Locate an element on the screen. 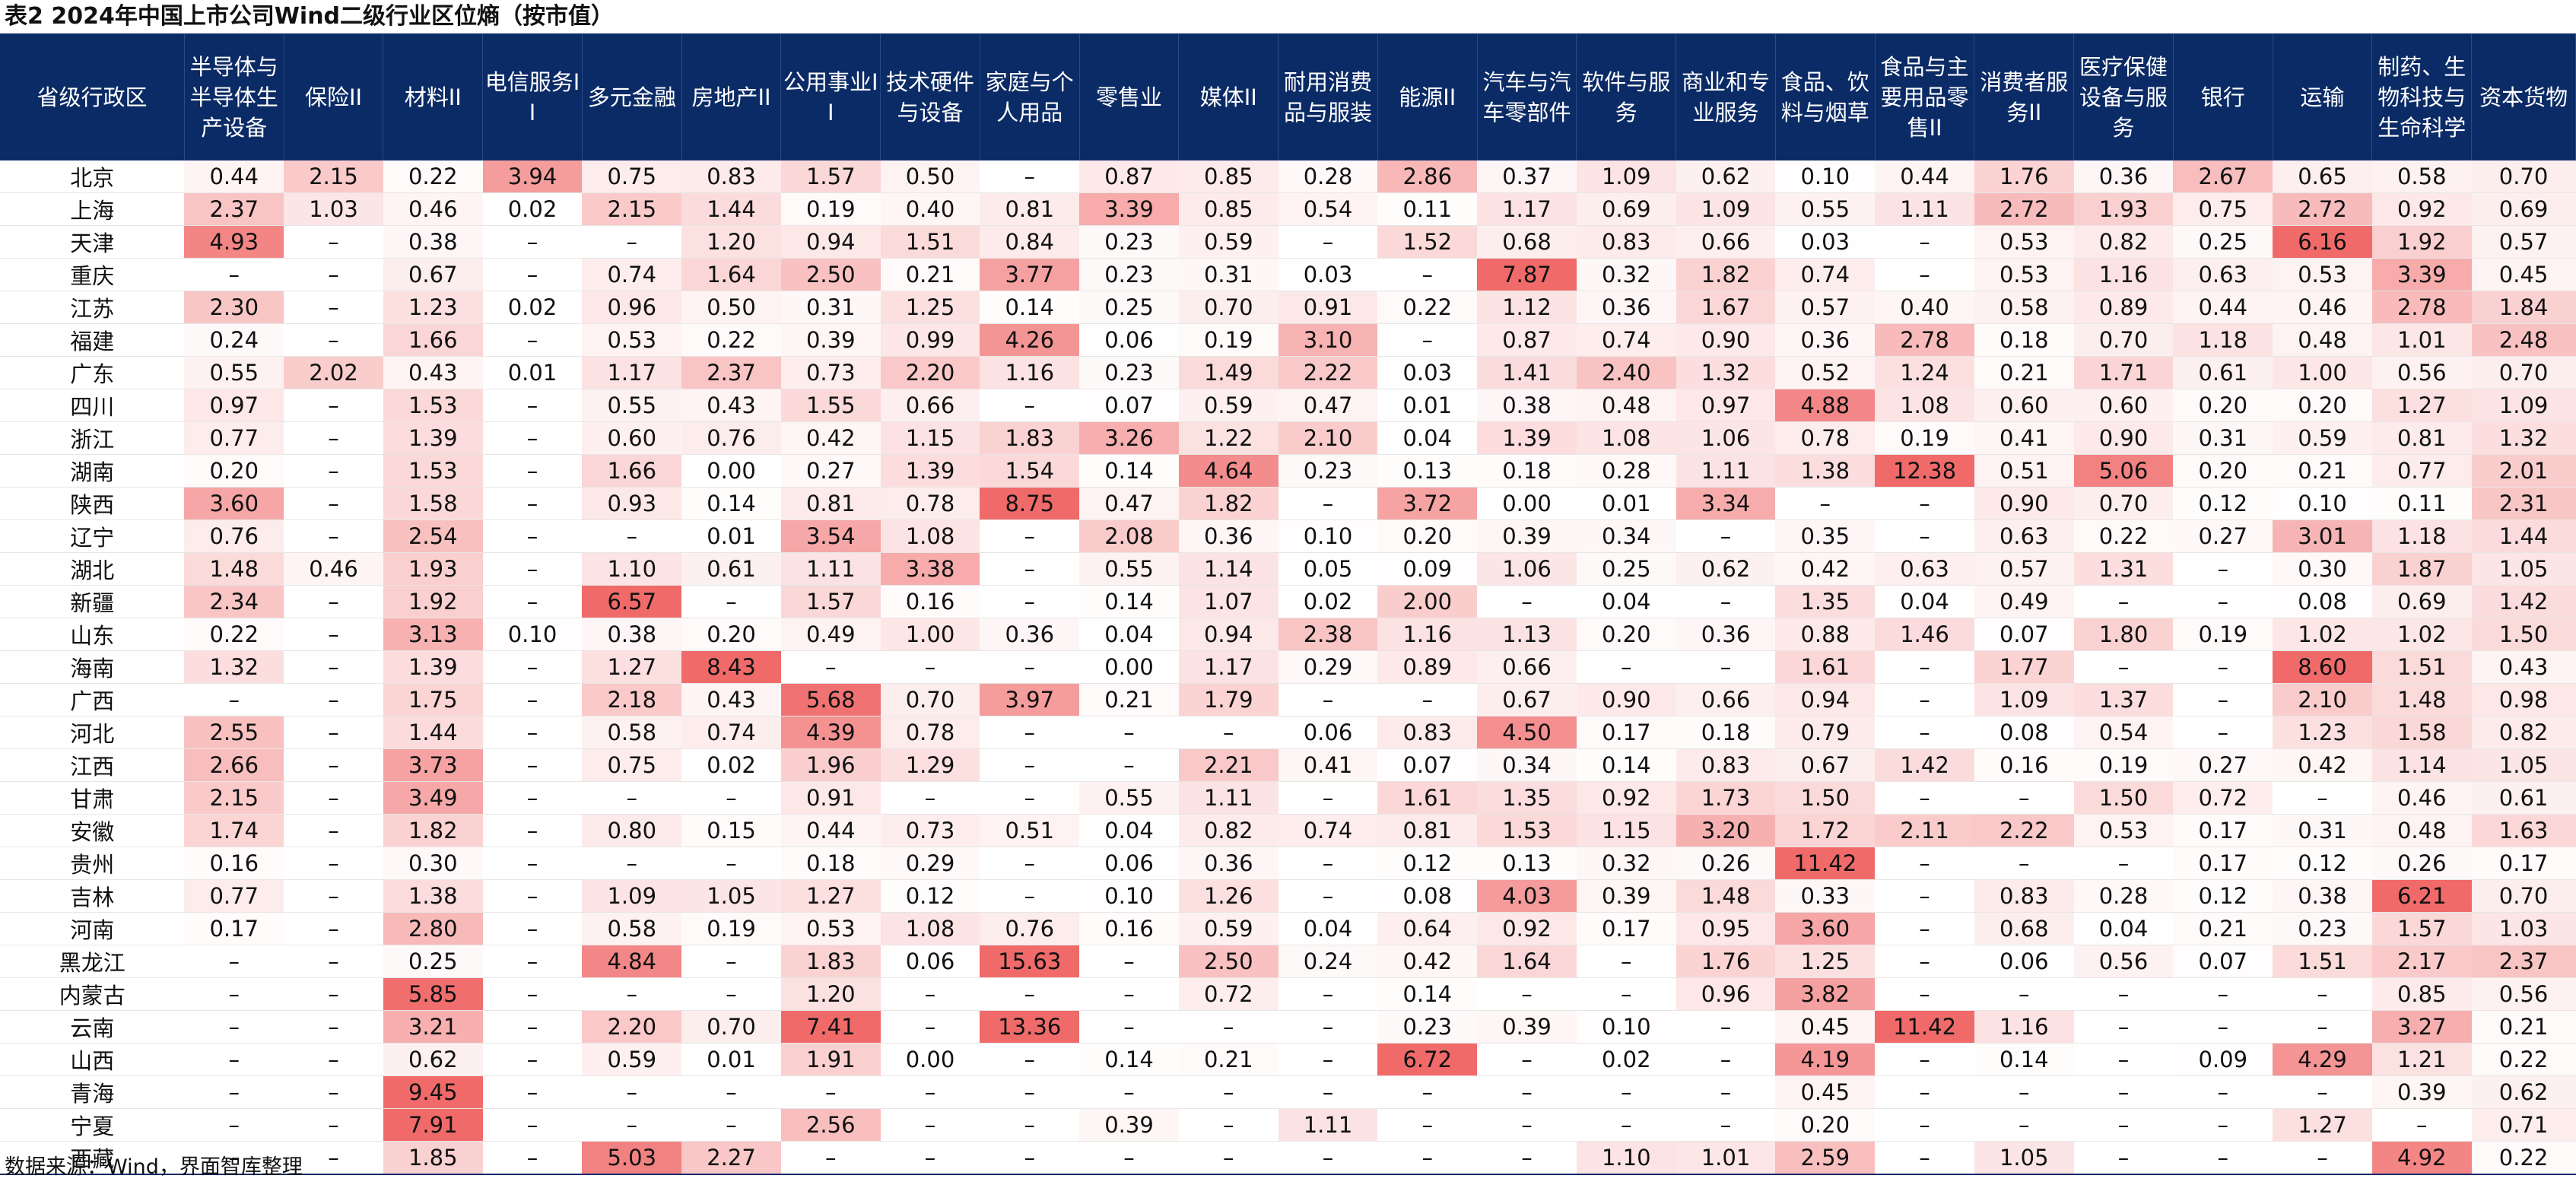 Image resolution: width=2576 pixels, height=1185 pixels. value-cell: 0.62 is located at coordinates (2523, 1092).